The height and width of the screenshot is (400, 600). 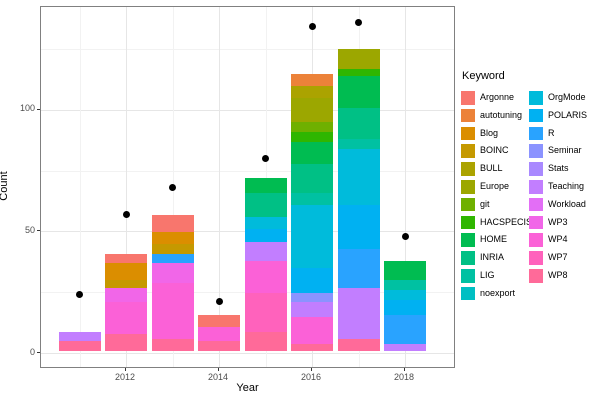 What do you see at coordinates (536, 222) in the screenshot?
I see `legend-key-WP3` at bounding box center [536, 222].